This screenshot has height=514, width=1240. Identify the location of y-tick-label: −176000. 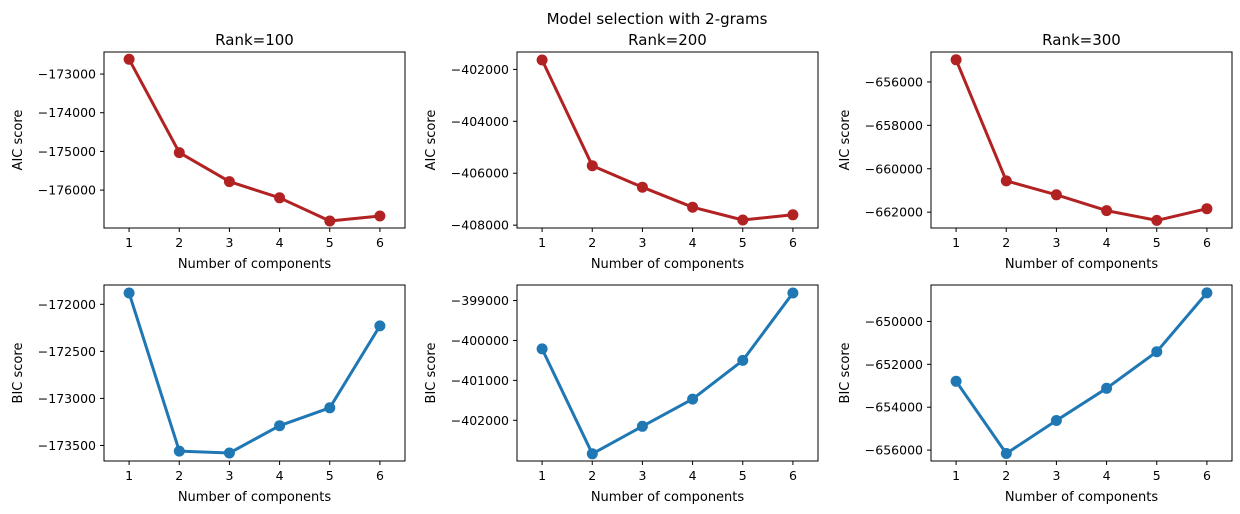
(67, 190).